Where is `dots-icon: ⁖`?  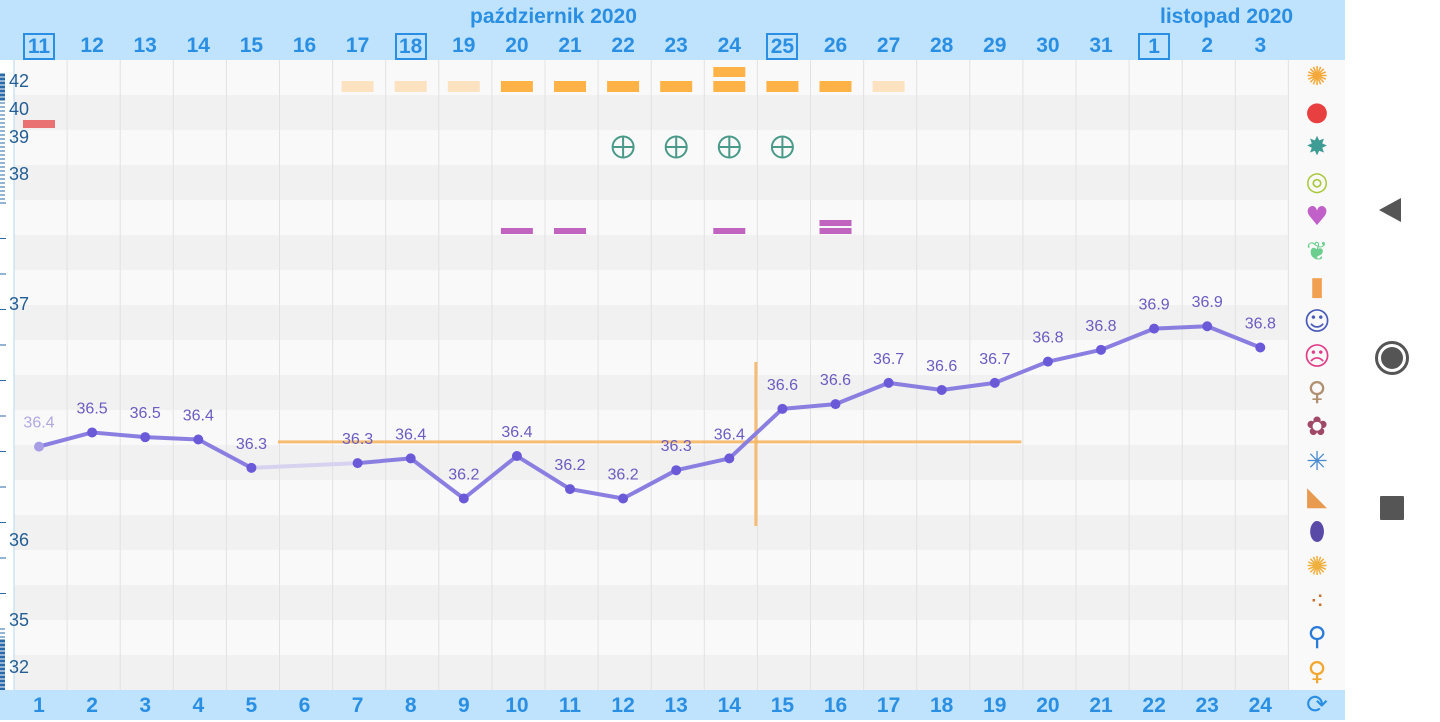
dots-icon: ⁖ is located at coordinates (1317, 602).